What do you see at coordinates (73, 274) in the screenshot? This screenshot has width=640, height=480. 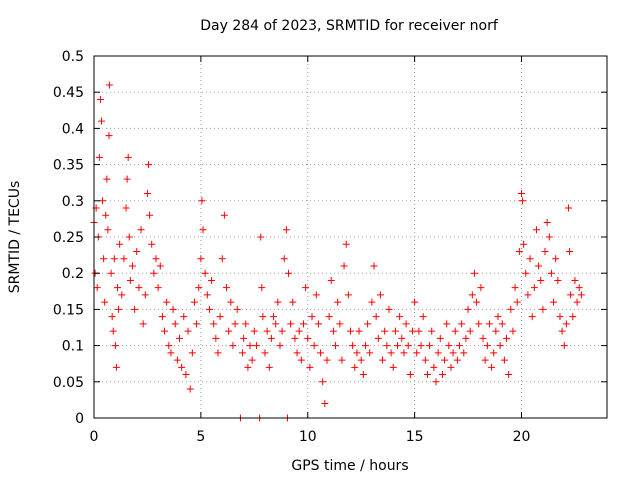 I see `y-tick-label: 0.2` at bounding box center [73, 274].